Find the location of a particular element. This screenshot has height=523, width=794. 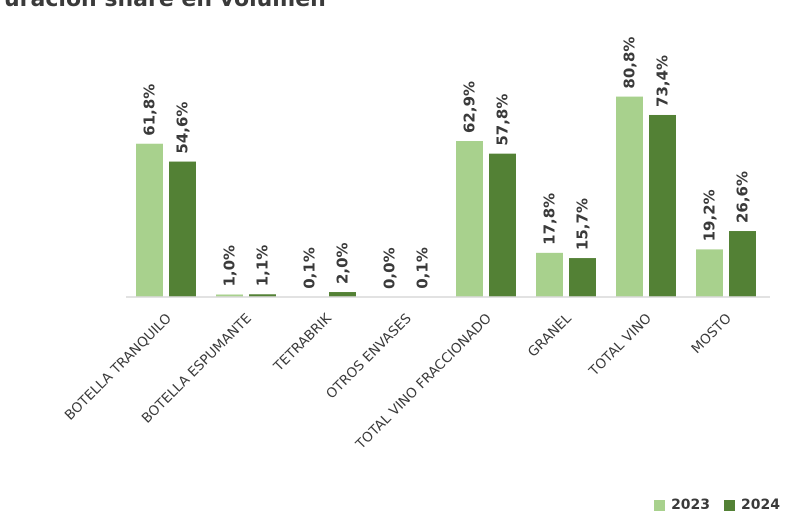

data-label-2023-1: 1,0% is located at coordinates (230, 266).